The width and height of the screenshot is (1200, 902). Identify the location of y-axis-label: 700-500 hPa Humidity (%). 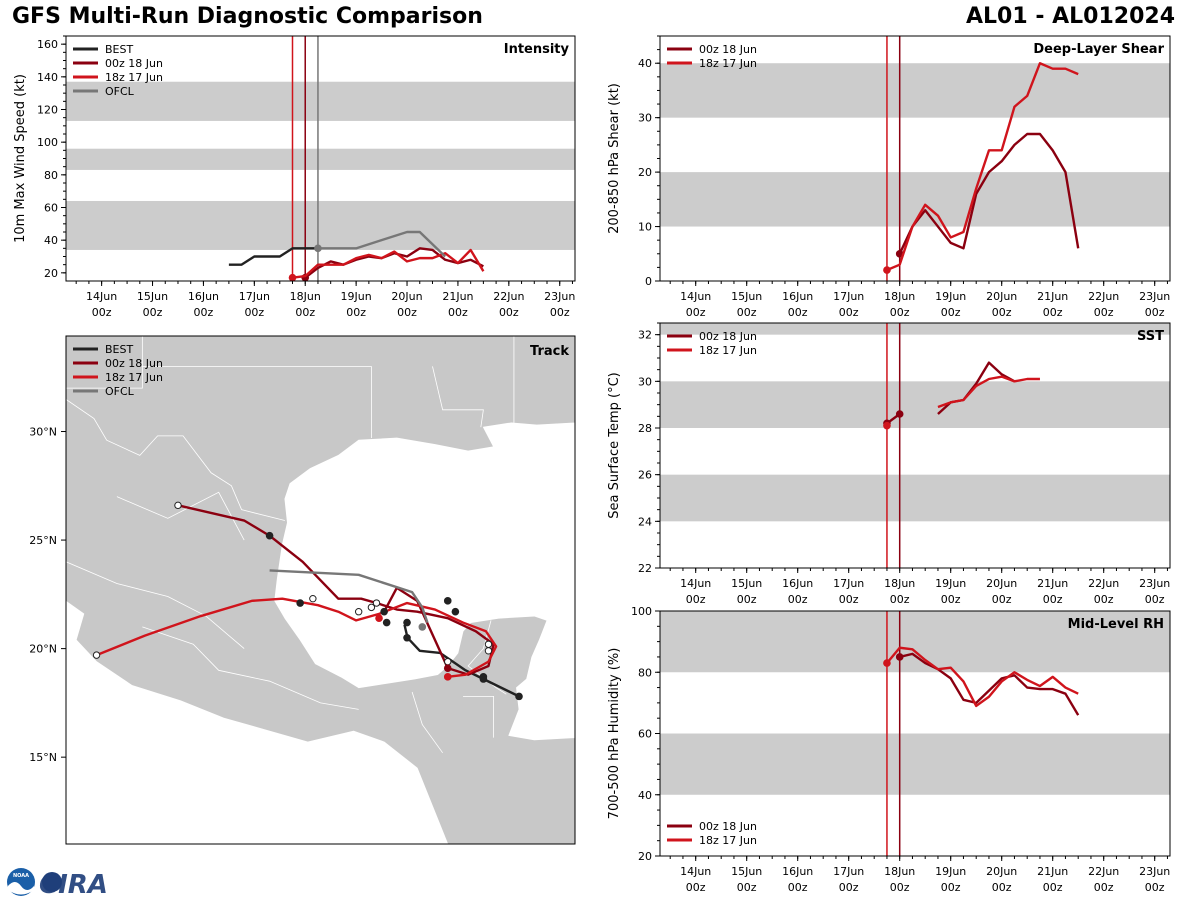
(614, 734).